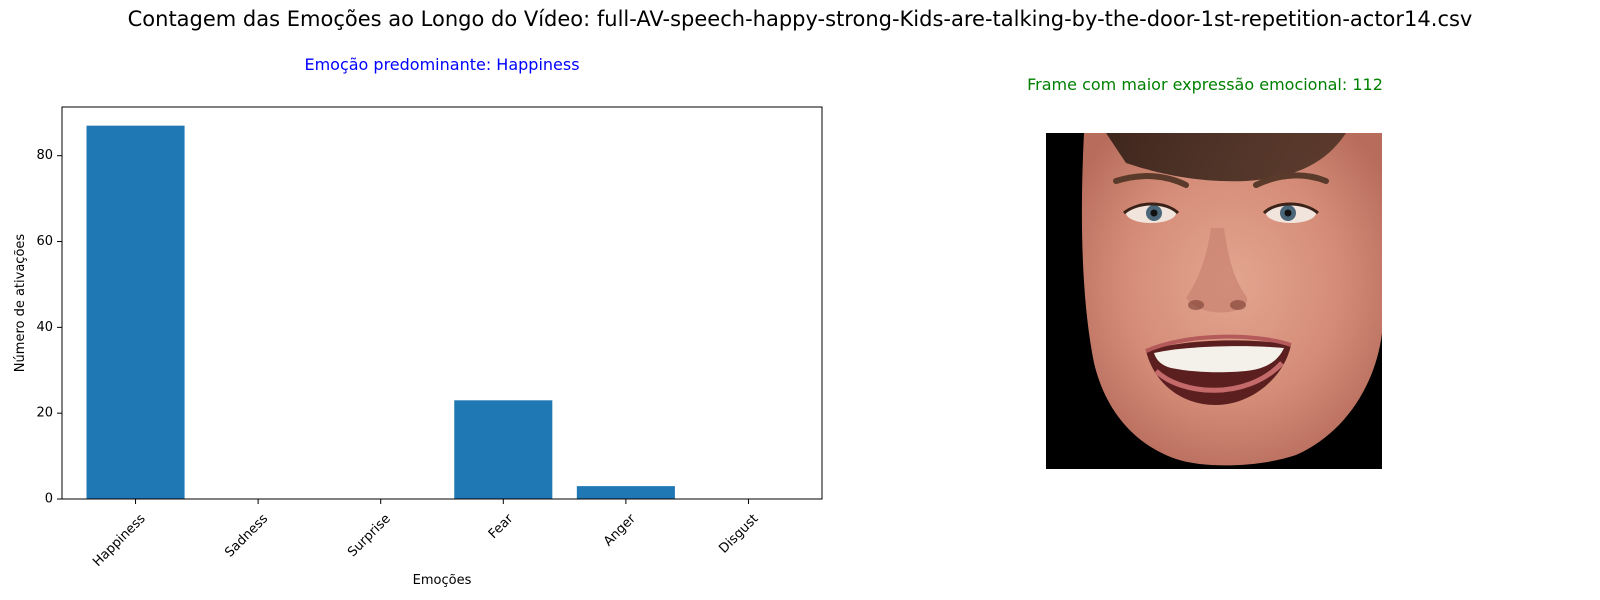 The width and height of the screenshot is (1600, 600). I want to click on y-axis-ticks: 0 20 40 60 80, so click(49, 327).